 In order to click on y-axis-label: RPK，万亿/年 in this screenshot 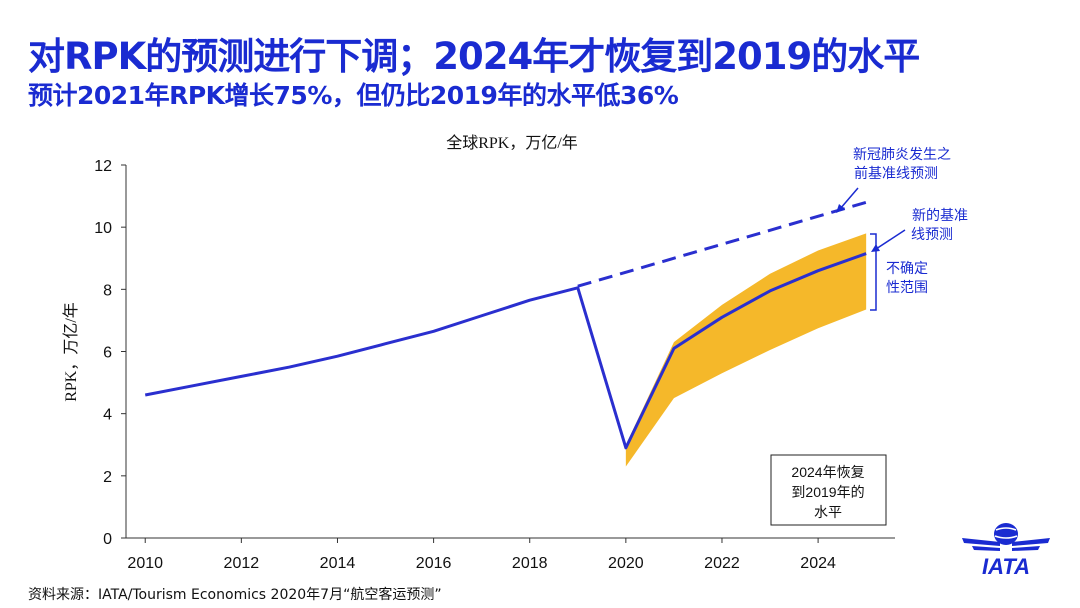, I will do `click(71, 352)`.